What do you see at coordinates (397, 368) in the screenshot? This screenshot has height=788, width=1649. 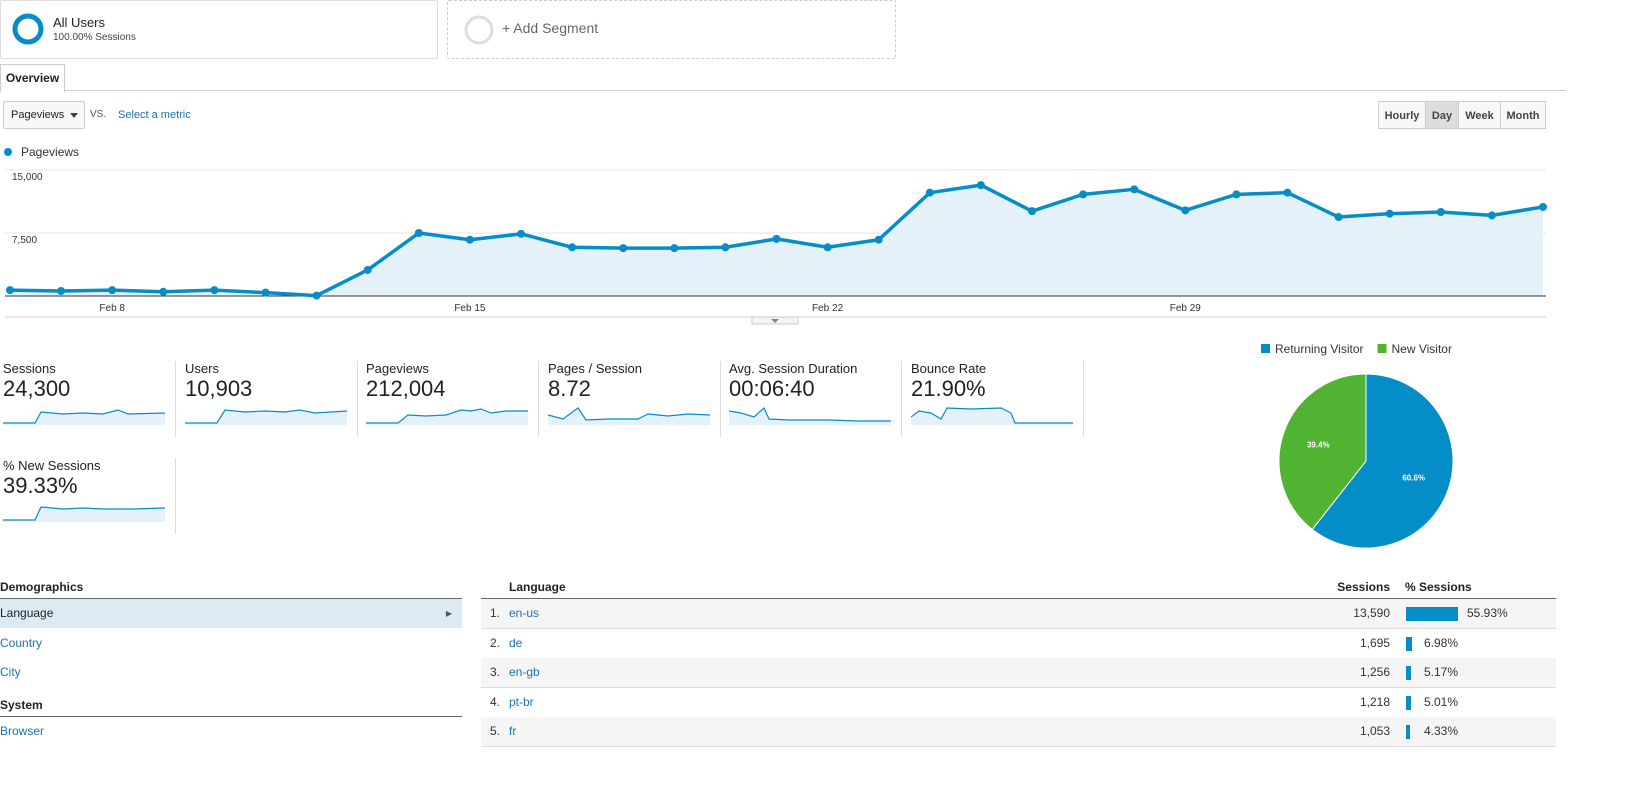 I see `metric-label: Pageviews` at bounding box center [397, 368].